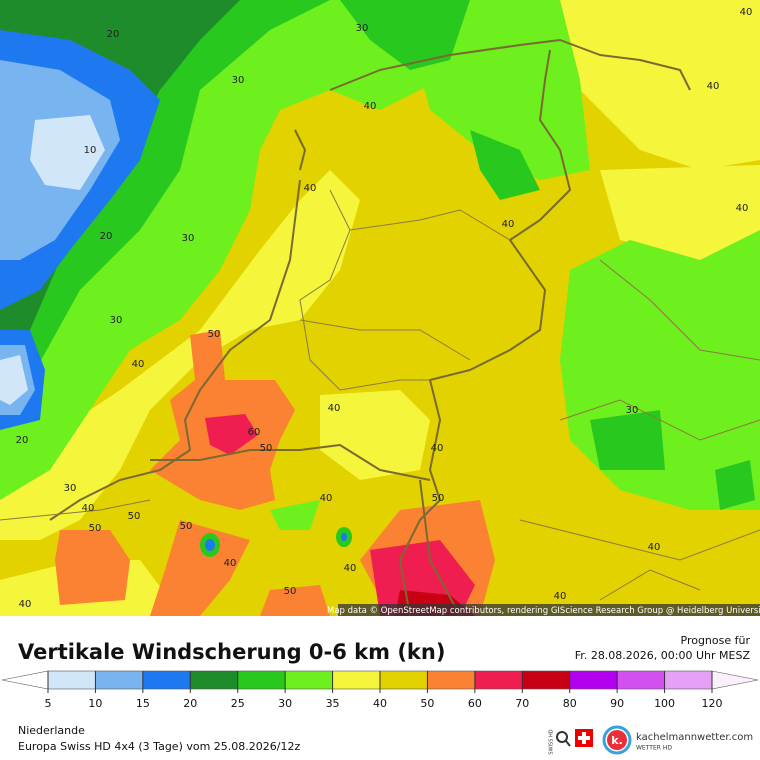  What do you see at coordinates (475, 703) in the screenshot?
I see `color-bar-label: 60` at bounding box center [475, 703].